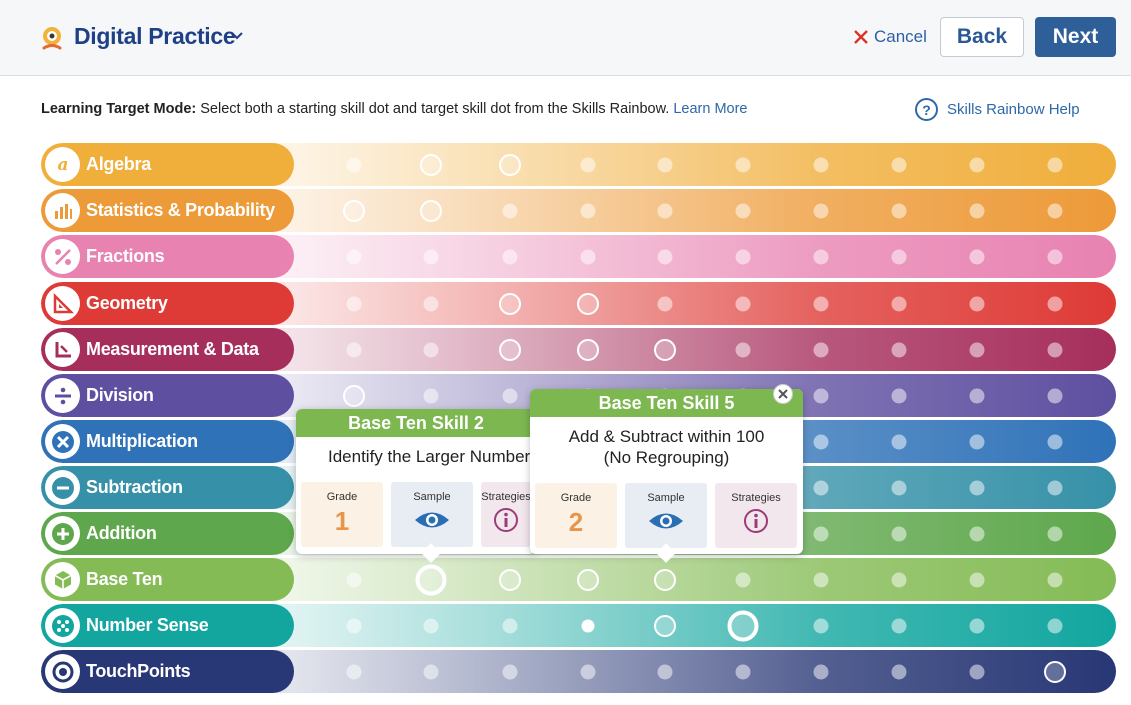 This screenshot has height=705, width=1131. I want to click on next-button: Next, so click(1075, 37).